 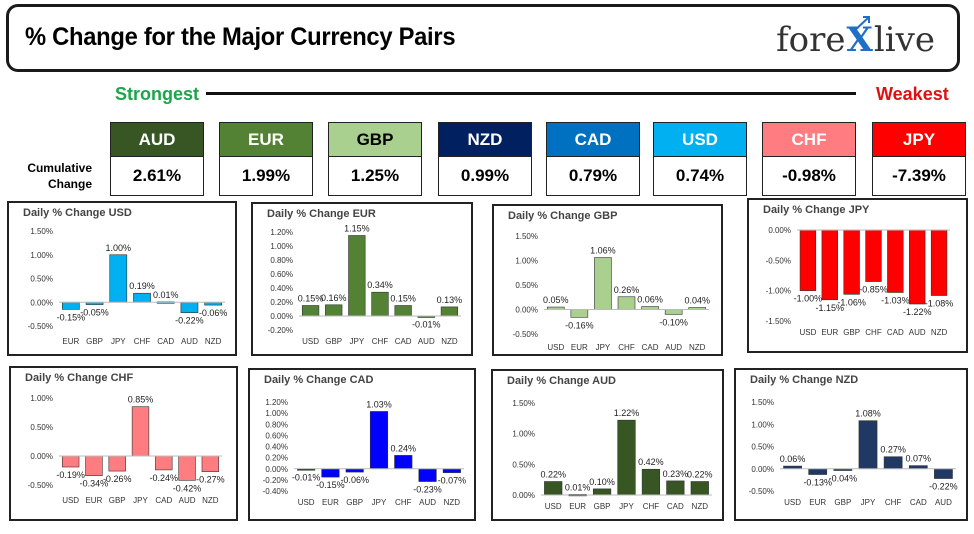 What do you see at coordinates (556, 300) in the screenshot?
I see `data-label: 0.05%` at bounding box center [556, 300].